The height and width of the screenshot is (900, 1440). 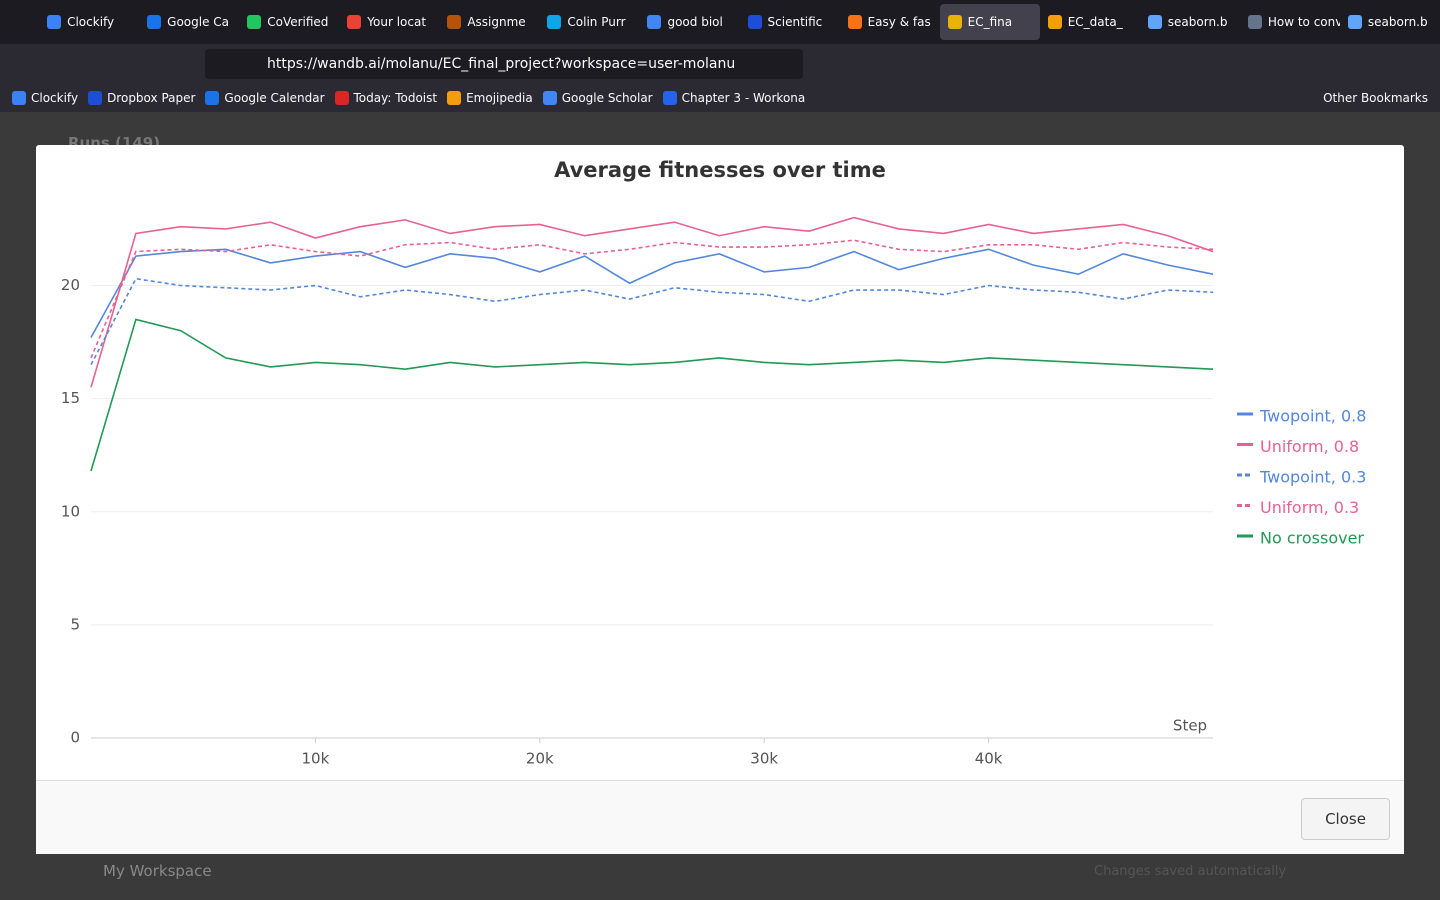 I want to click on x-tick-label: 40k, so click(x=989, y=759).